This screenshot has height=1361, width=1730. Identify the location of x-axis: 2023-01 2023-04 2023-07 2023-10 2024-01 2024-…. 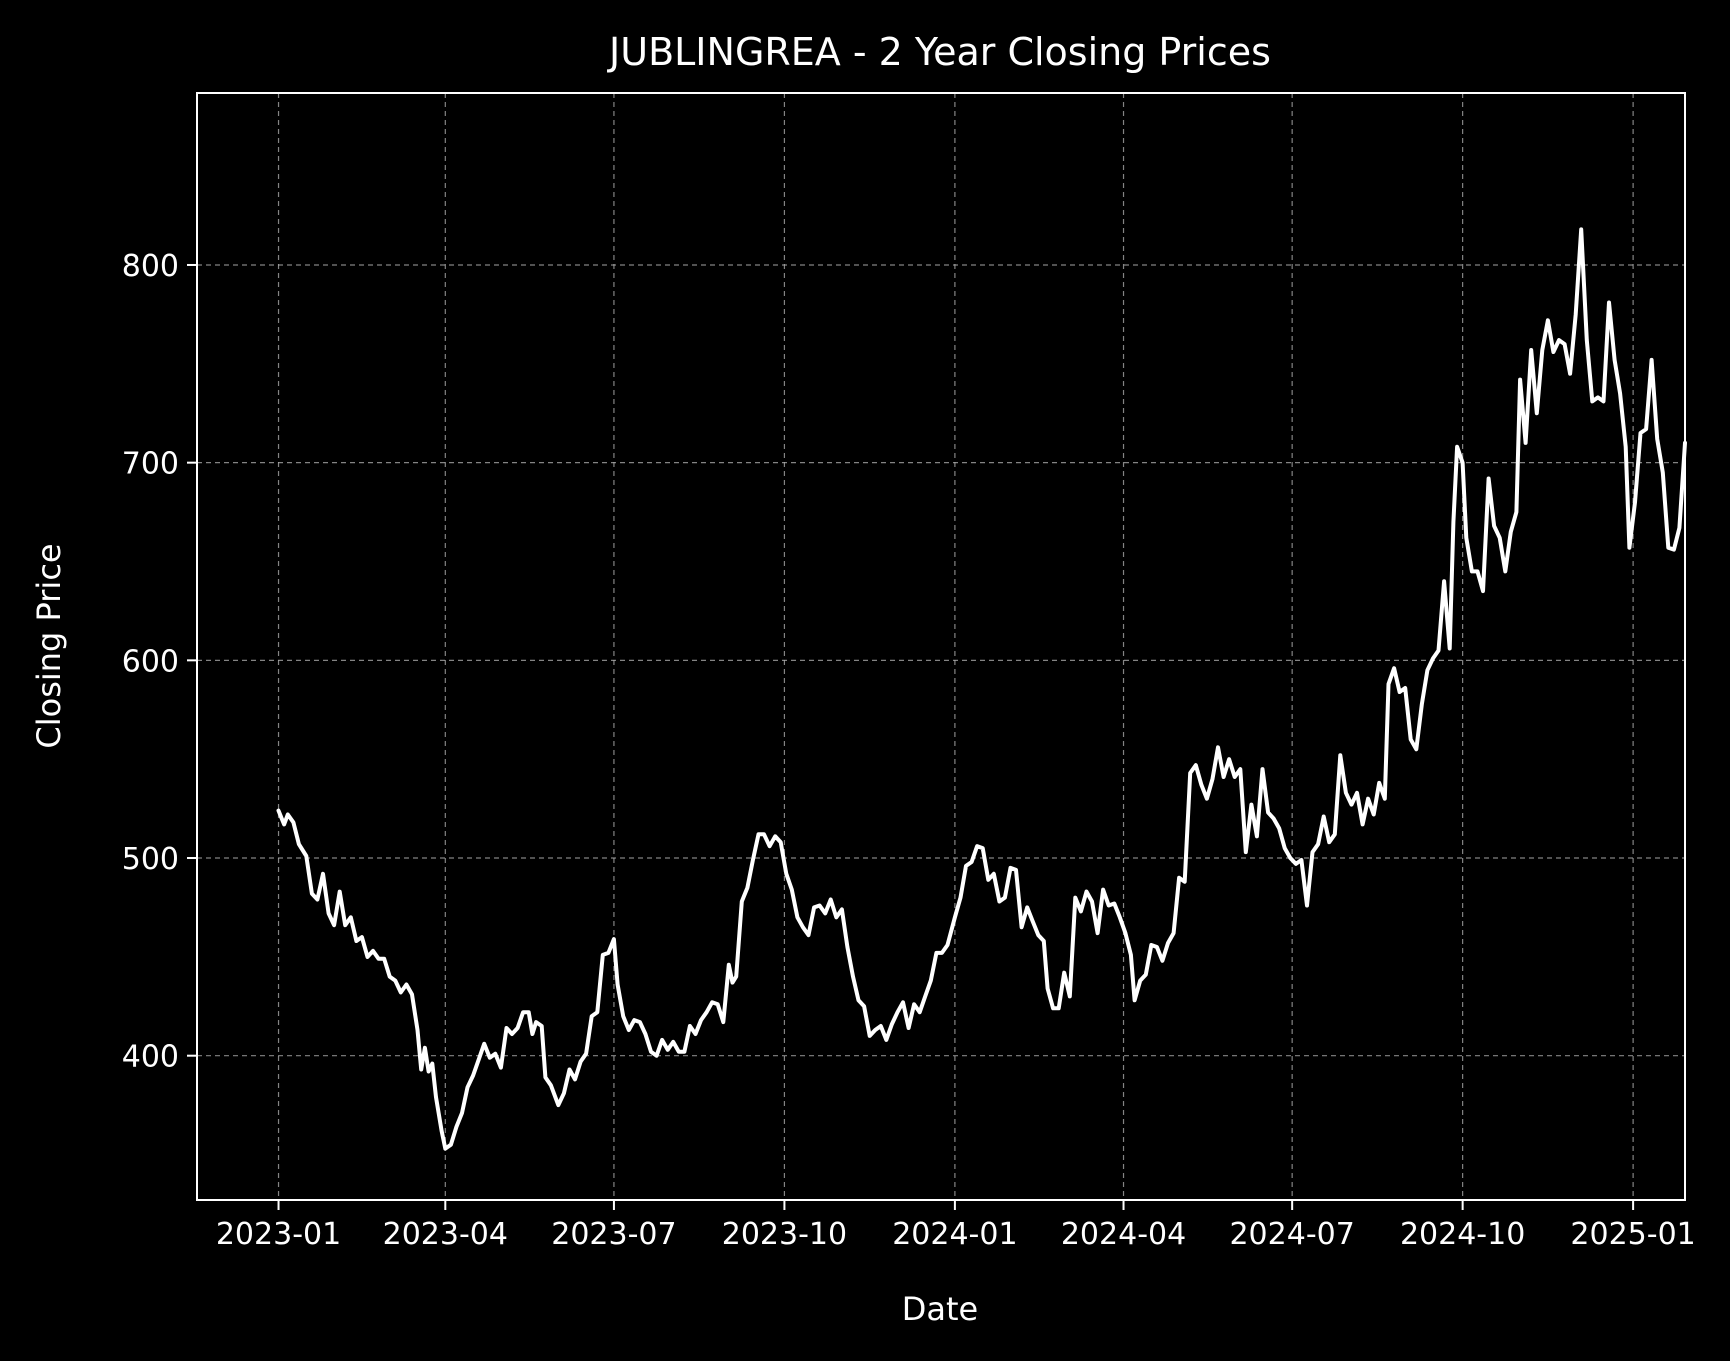
(956, 1226).